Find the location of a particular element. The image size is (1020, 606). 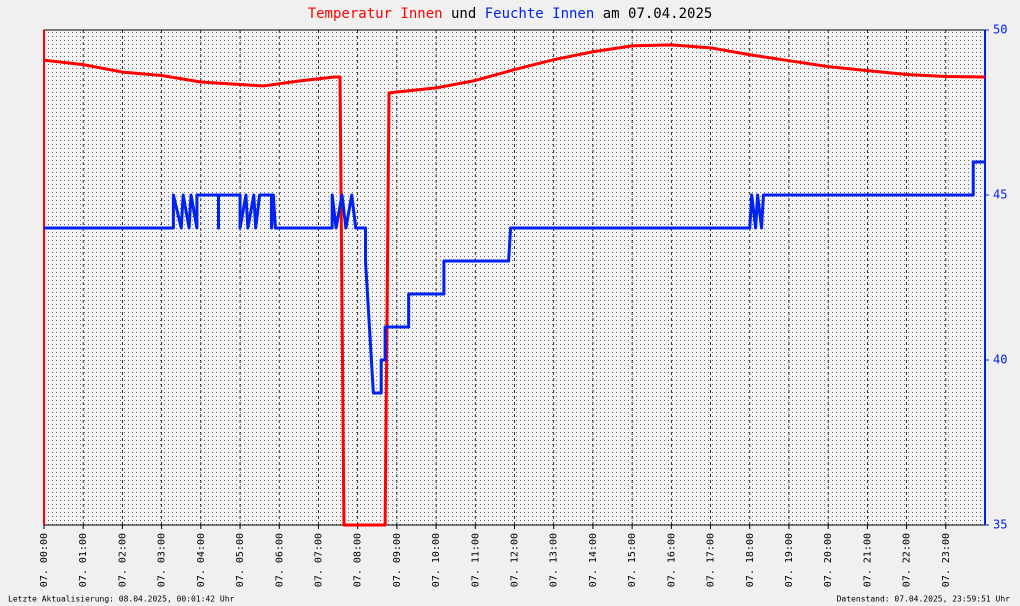

x-tick-label: 07. 00:00 is located at coordinates (44, 560).